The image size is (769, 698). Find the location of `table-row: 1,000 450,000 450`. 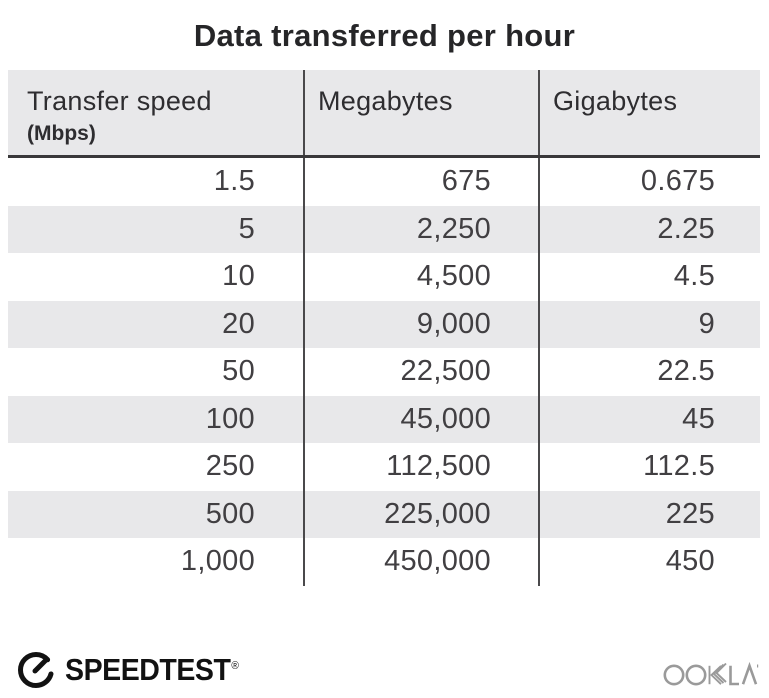

table-row: 1,000 450,000 450 is located at coordinates (384, 562).